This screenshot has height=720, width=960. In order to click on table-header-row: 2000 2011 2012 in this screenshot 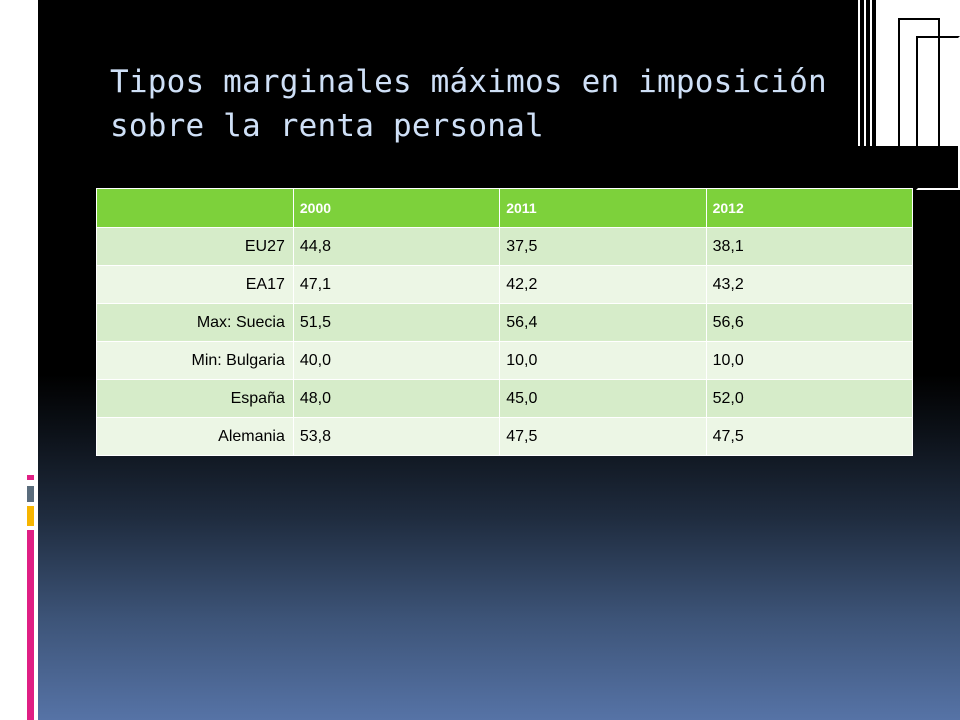, I will do `click(505, 208)`.